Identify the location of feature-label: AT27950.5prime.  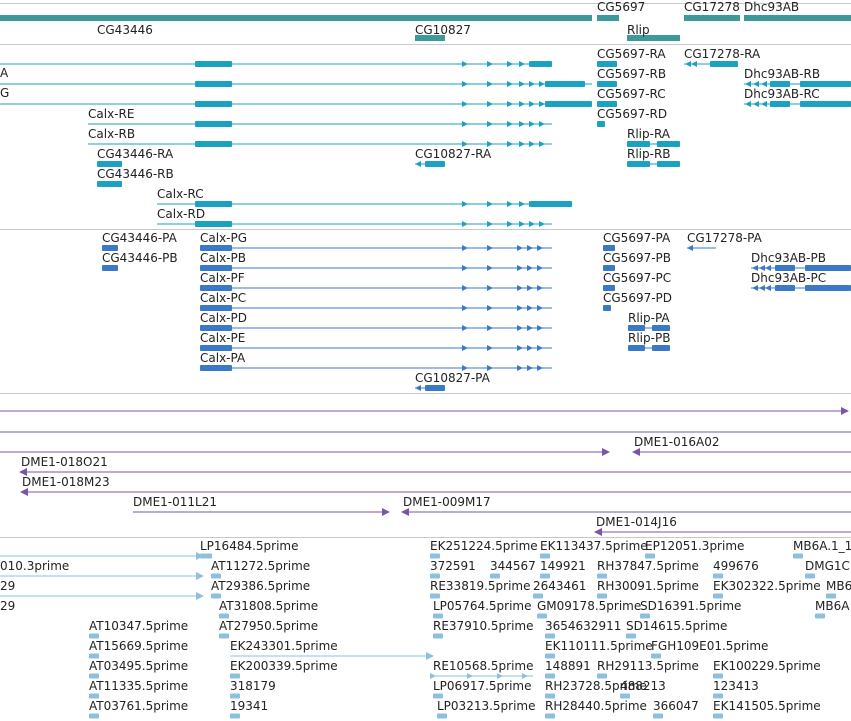
(269, 626).